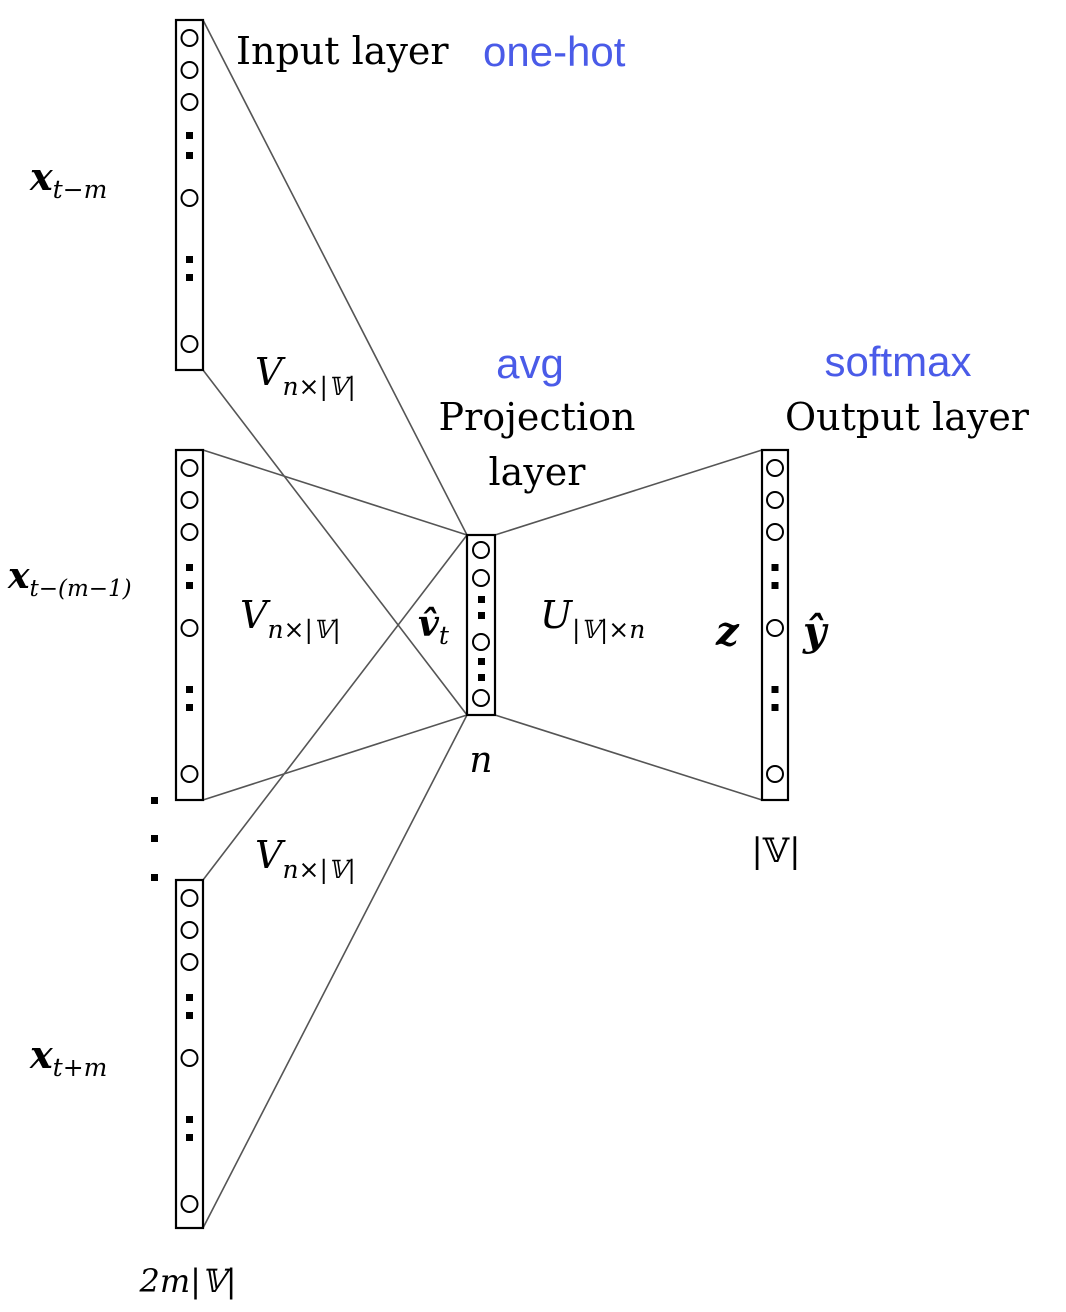 The height and width of the screenshot is (1312, 1066). What do you see at coordinates (815, 631) in the screenshot?
I see `y-hat-label: ŷ` at bounding box center [815, 631].